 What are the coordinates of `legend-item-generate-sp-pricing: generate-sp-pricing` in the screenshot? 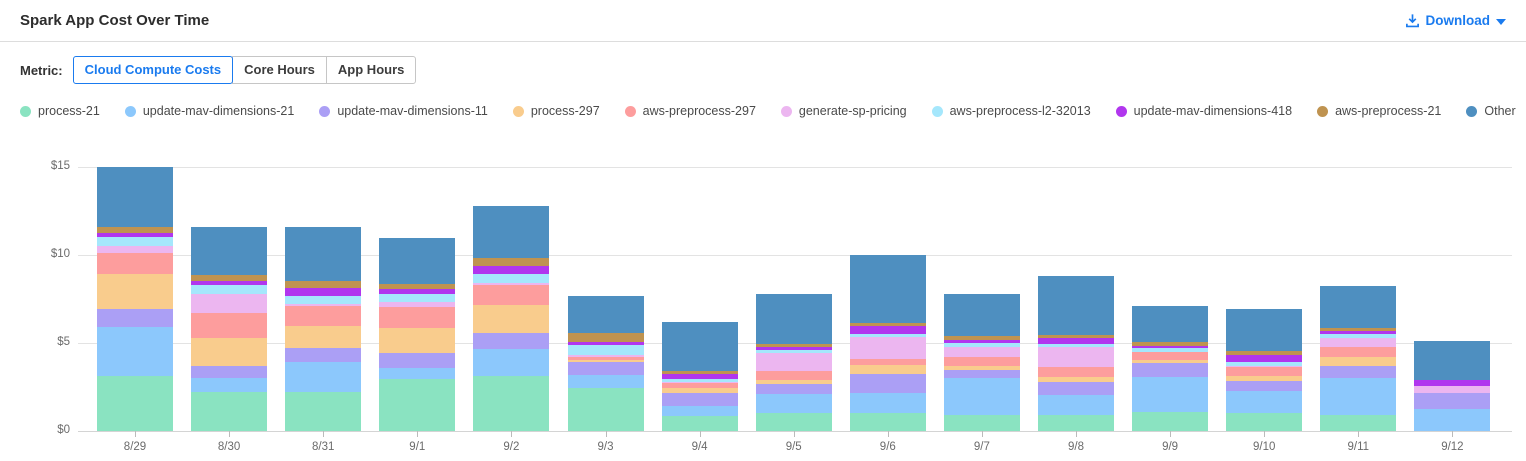 It's located at (843, 111).